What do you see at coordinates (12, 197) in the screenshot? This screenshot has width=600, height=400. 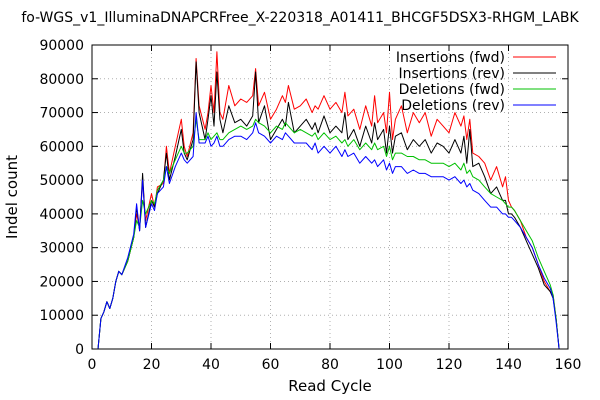 I see `y-axis-label: Indel count` at bounding box center [12, 197].